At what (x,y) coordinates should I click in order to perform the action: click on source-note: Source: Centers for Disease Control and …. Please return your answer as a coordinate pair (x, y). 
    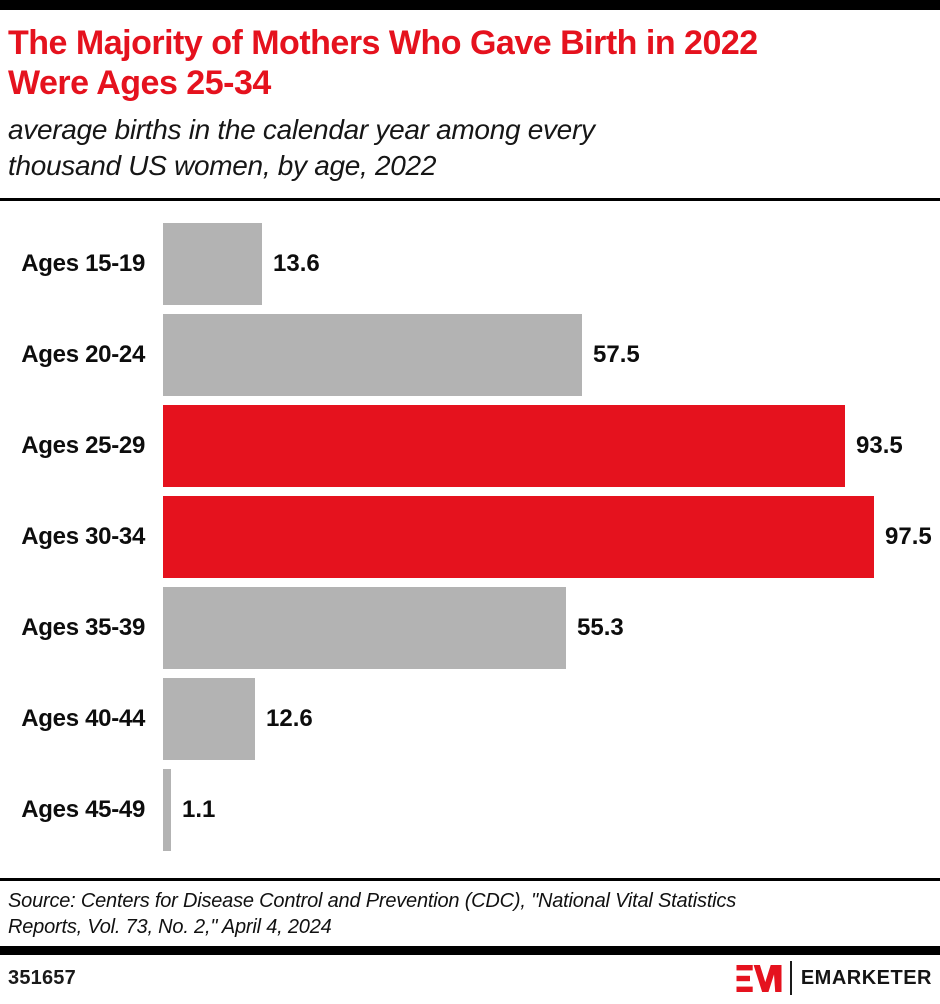
    Looking at the image, I should click on (470, 913).